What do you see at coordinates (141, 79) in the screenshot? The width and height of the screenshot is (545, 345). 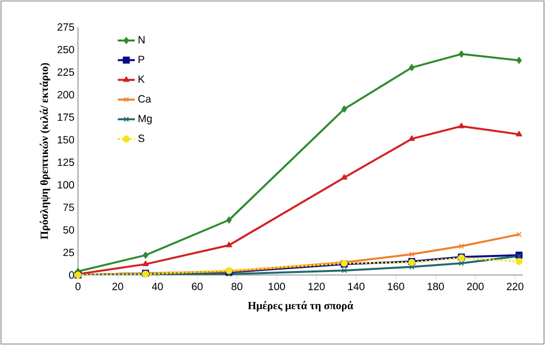 I see `legend-label: K` at bounding box center [141, 79].